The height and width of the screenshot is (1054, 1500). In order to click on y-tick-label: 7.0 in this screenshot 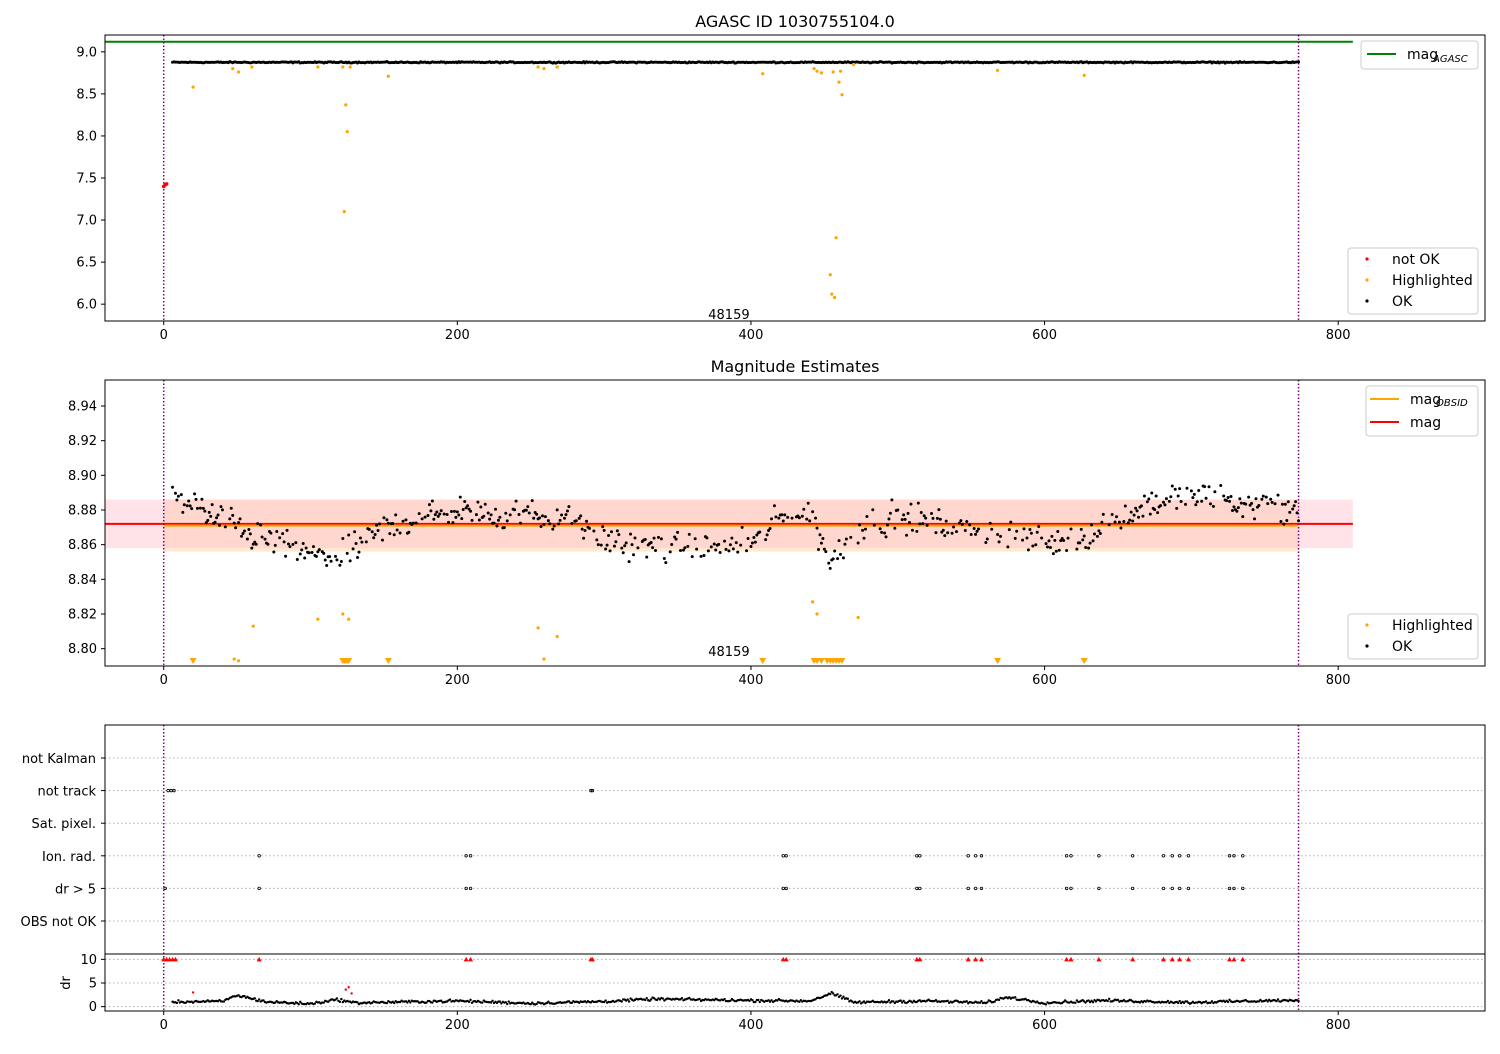, I will do `click(86, 221)`.